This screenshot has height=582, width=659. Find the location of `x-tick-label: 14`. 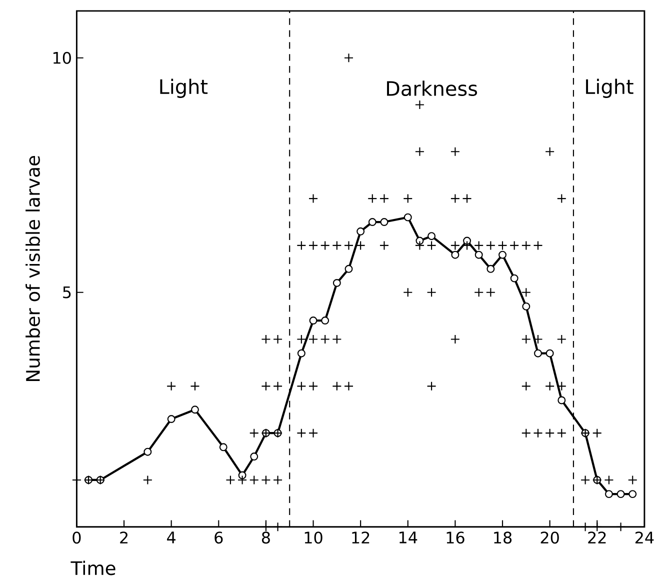

x-tick-label: 14 is located at coordinates (408, 538).